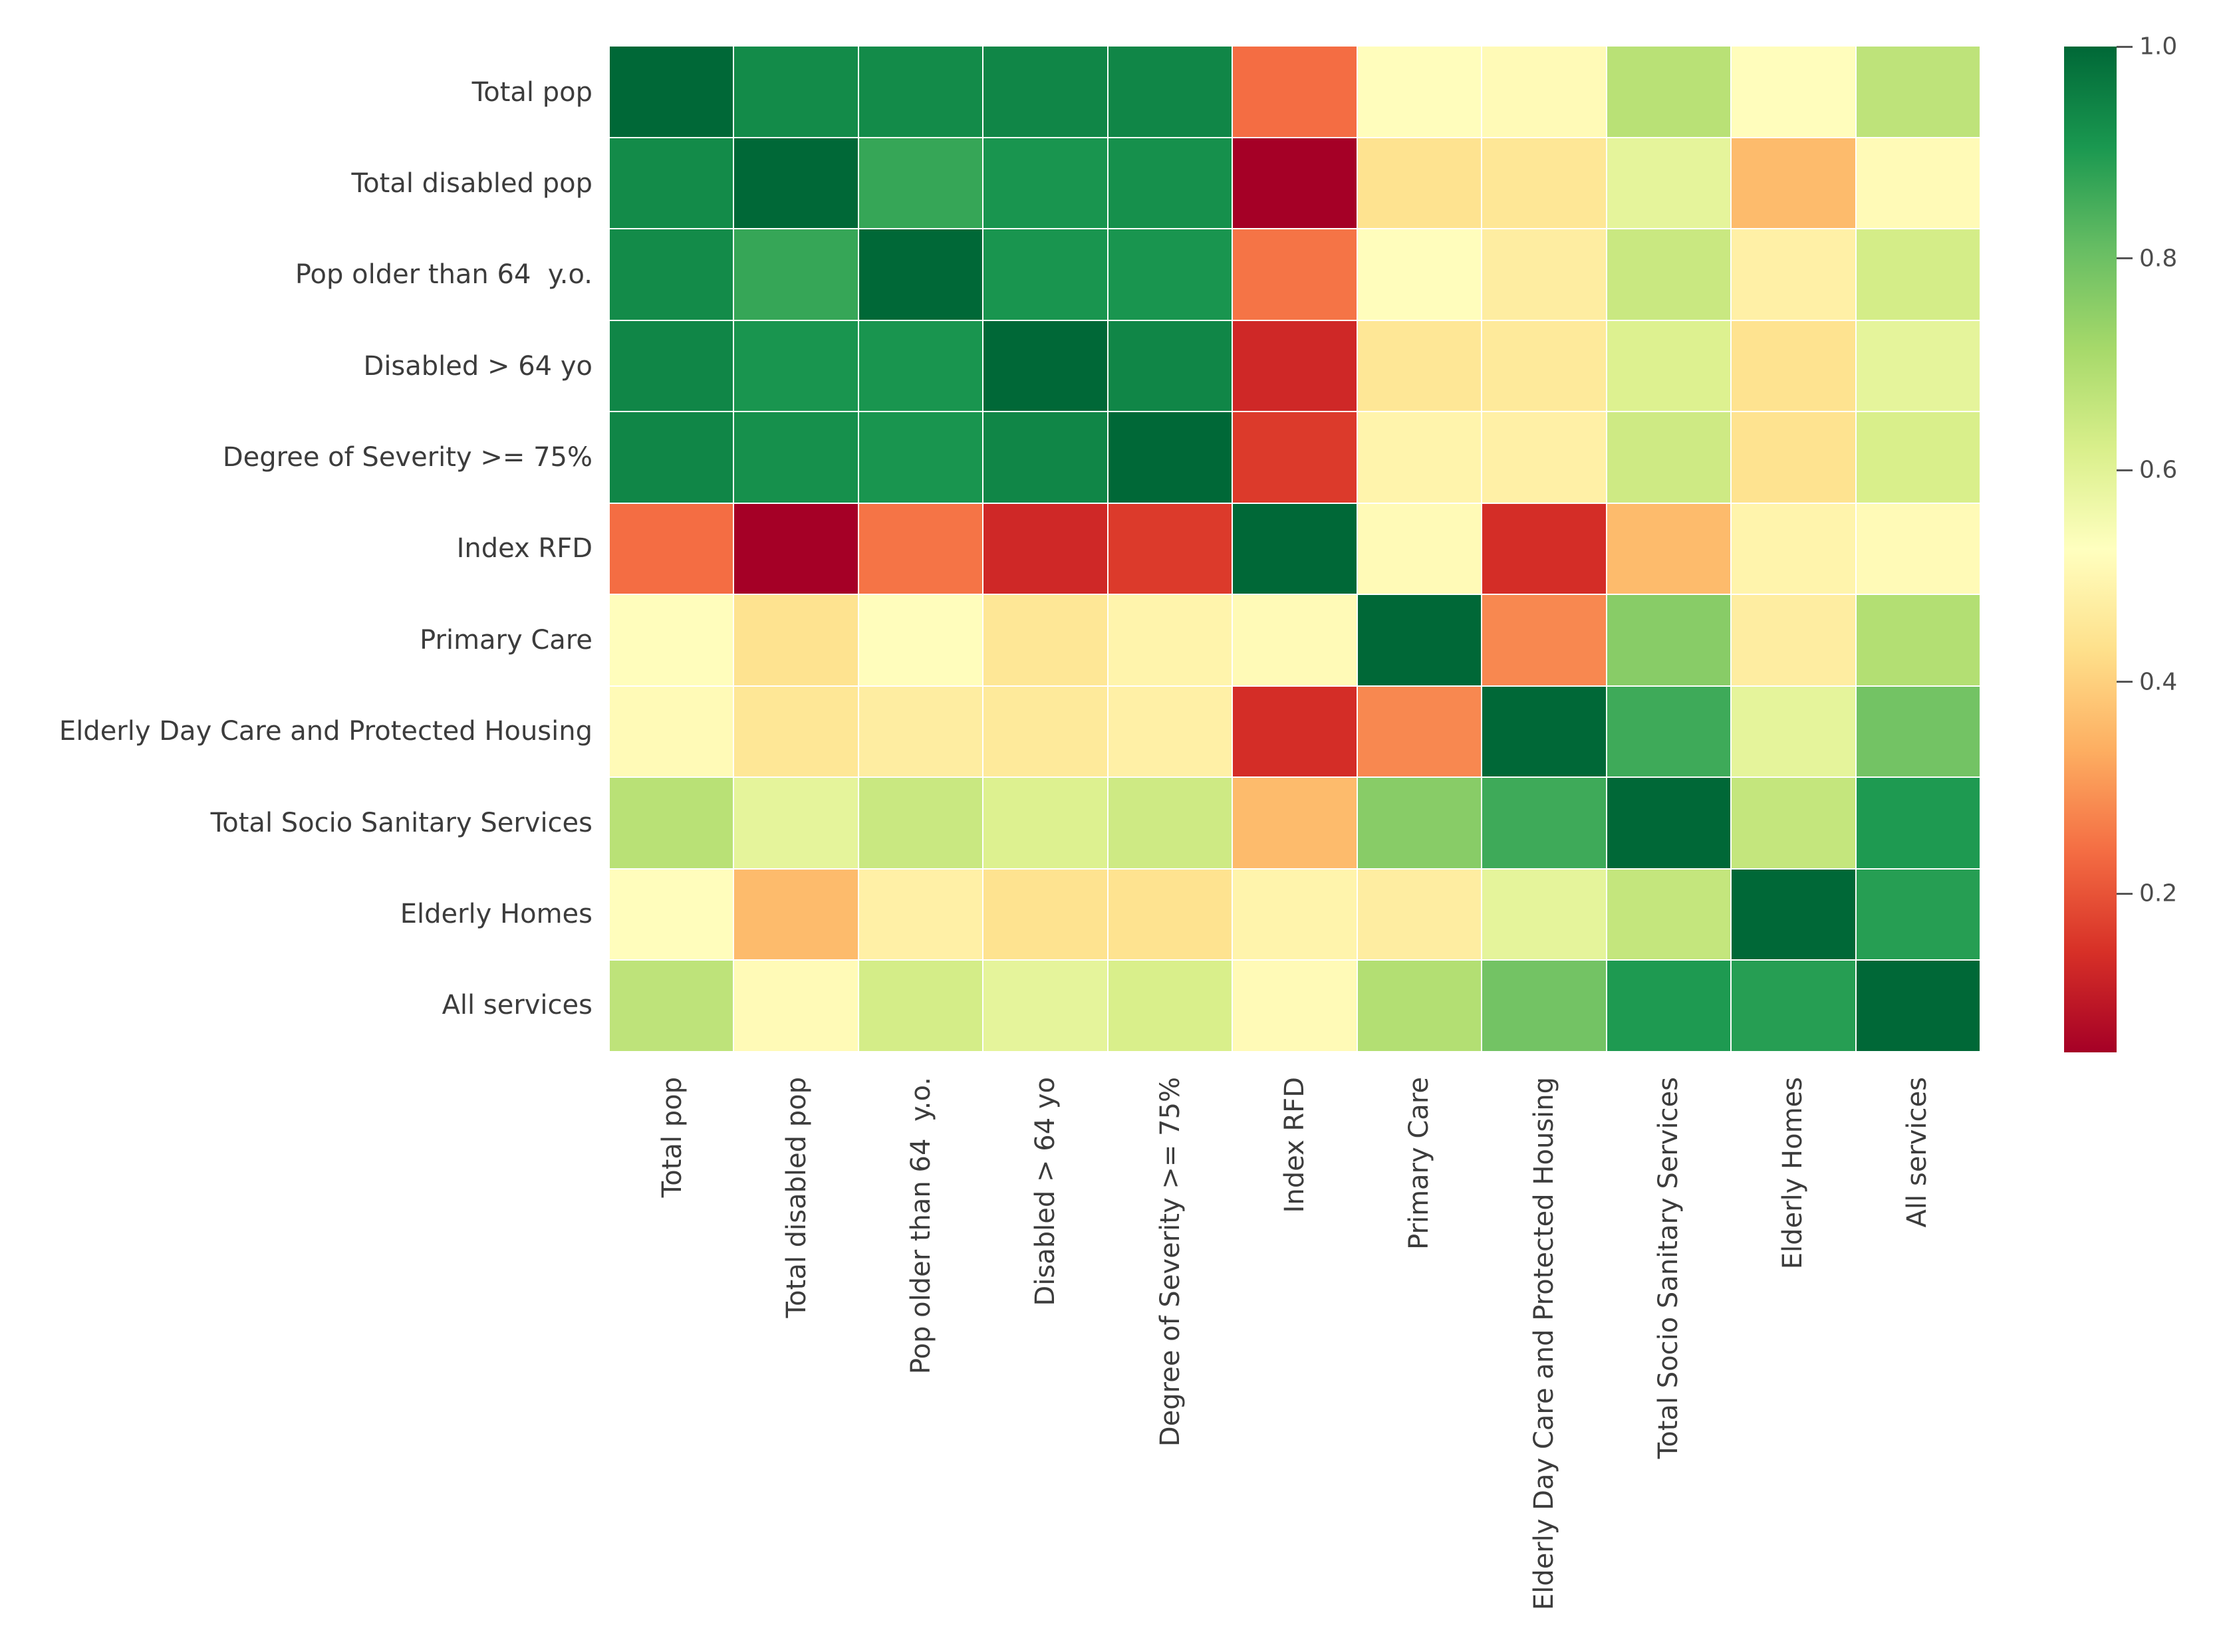  I want to click on y-axis-label: Degree of Severity >= 75%, so click(407, 458).